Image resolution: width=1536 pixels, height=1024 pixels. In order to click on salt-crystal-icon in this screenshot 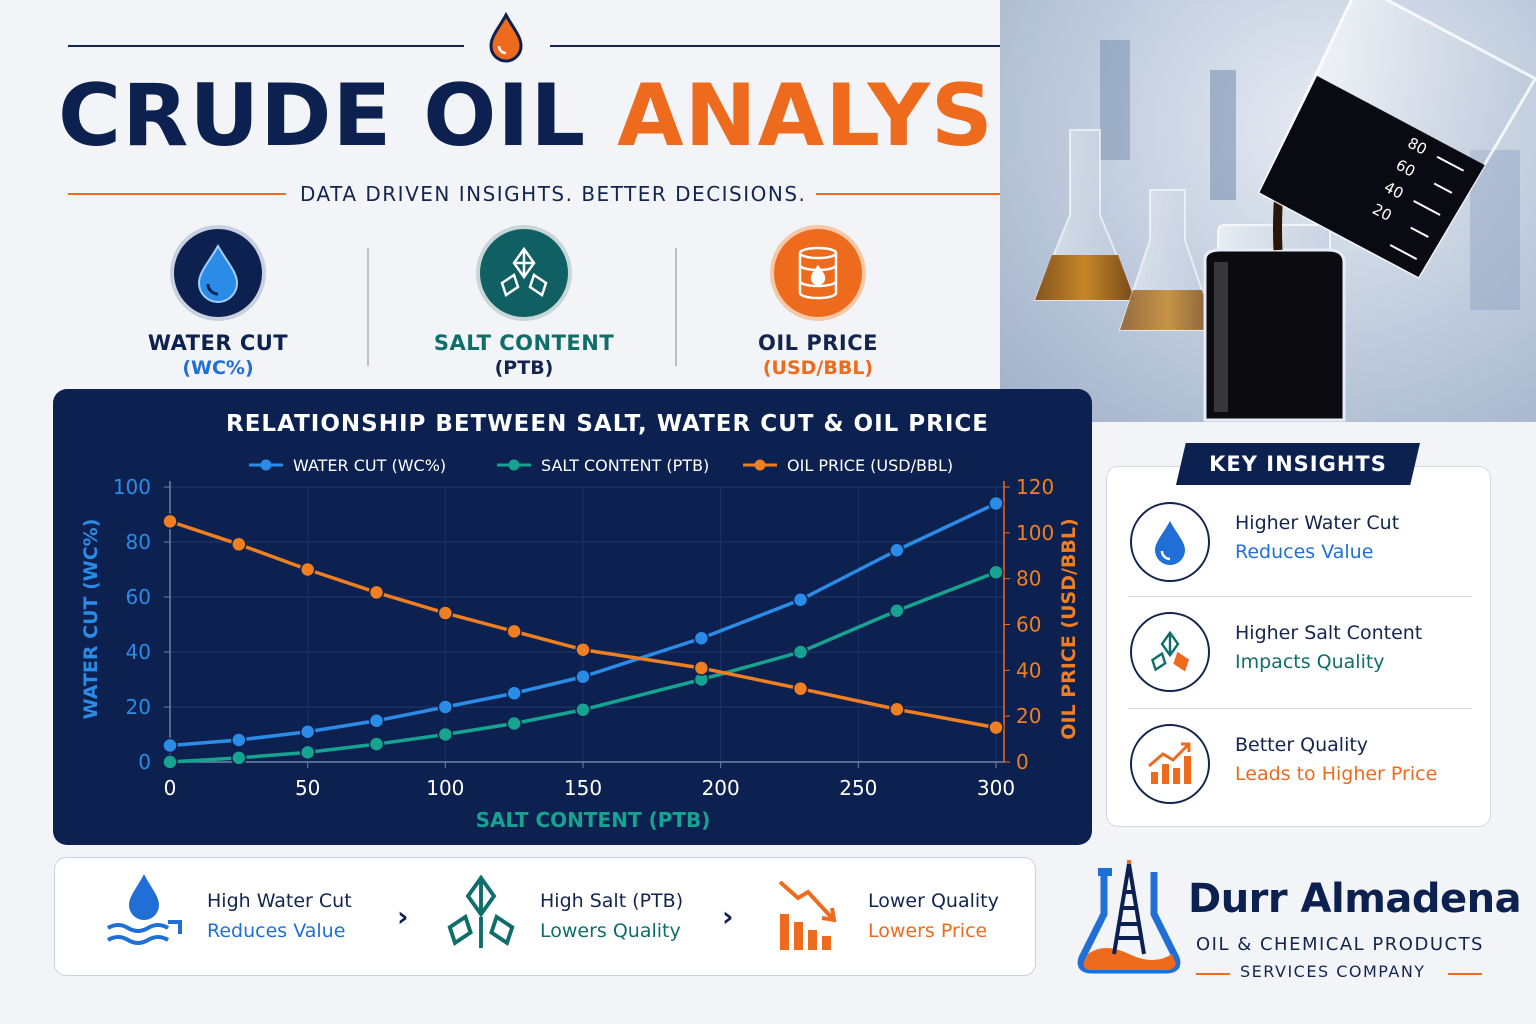, I will do `click(481, 911)`.